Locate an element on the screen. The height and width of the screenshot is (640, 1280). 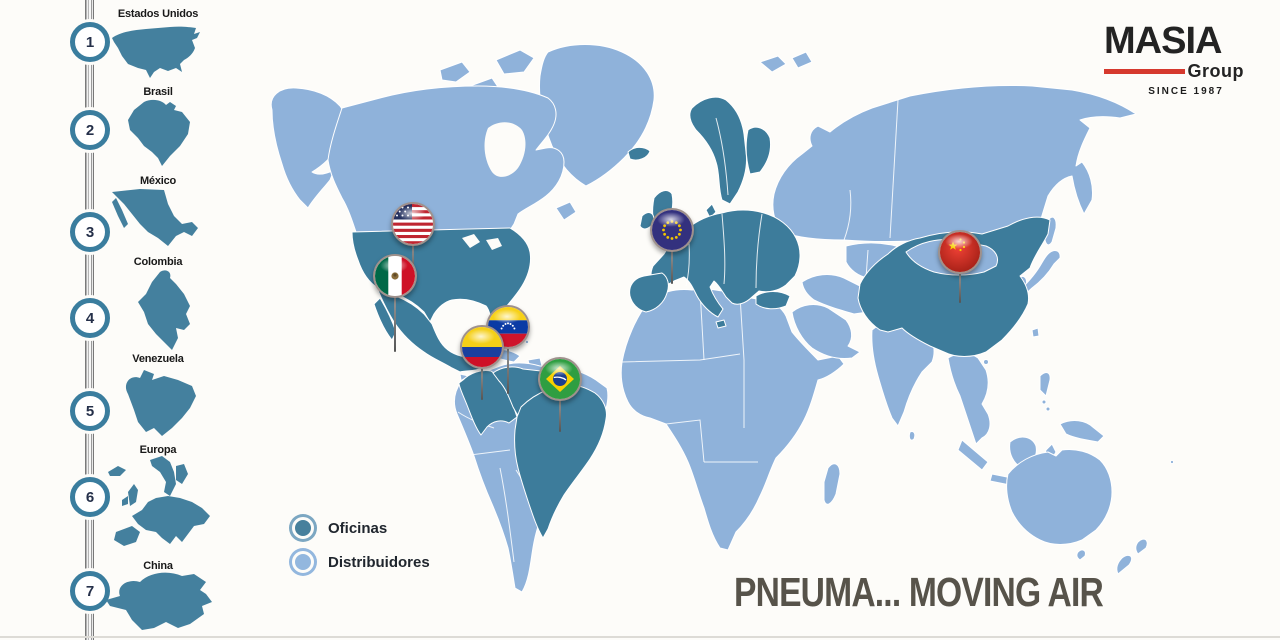
bottom-divider is located at coordinates (640, 637).